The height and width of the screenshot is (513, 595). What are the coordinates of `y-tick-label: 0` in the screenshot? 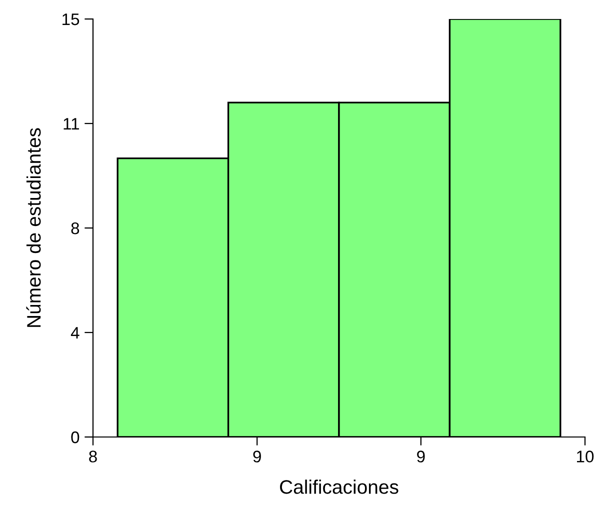 It's located at (75, 437).